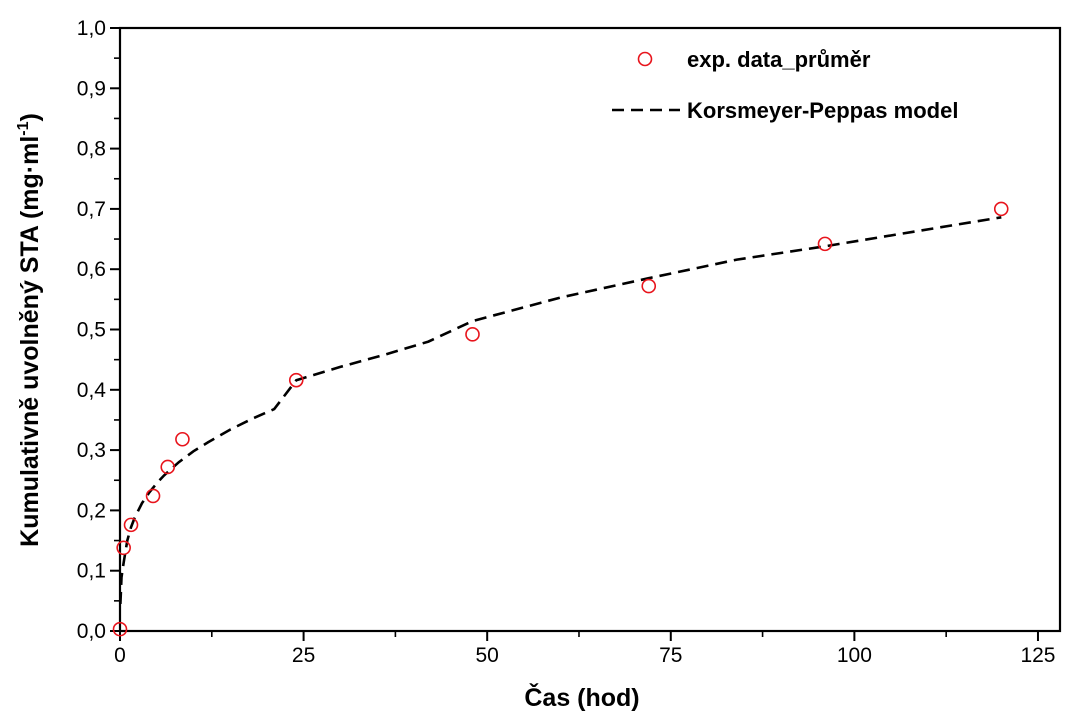 The image size is (1066, 716). I want to click on y-axis: 0,0 0,1 0,2 0,3 0,4 0,5 0,6 0,7 0,8 0,9 1,0, so click(98, 330).